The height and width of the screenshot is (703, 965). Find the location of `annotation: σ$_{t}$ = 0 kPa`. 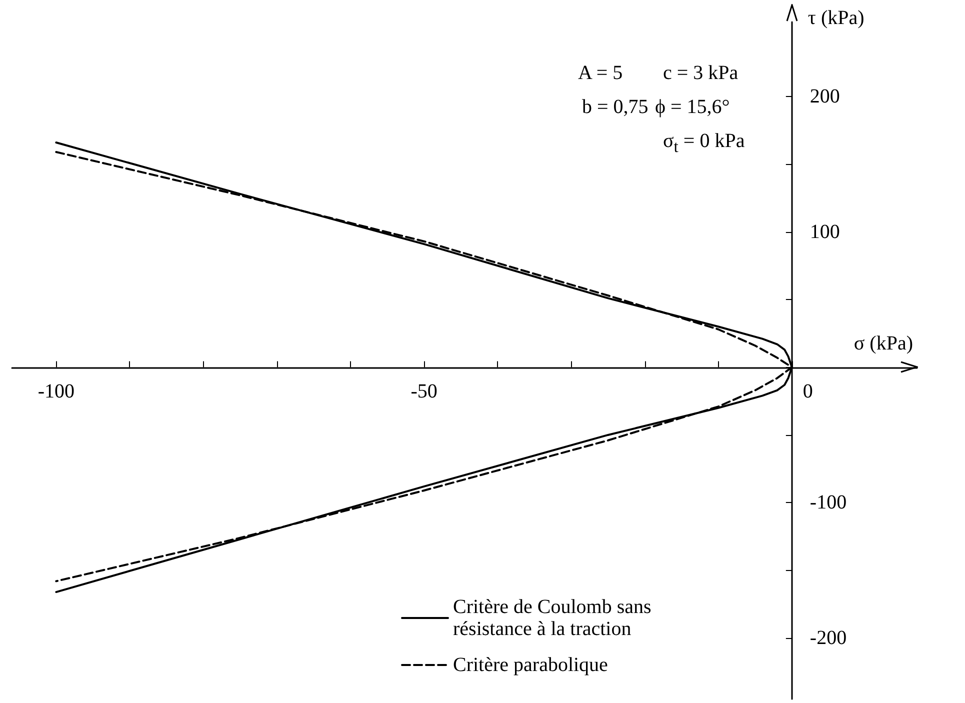

annotation: σ$_{t}$ = 0 kPa is located at coordinates (704, 143).